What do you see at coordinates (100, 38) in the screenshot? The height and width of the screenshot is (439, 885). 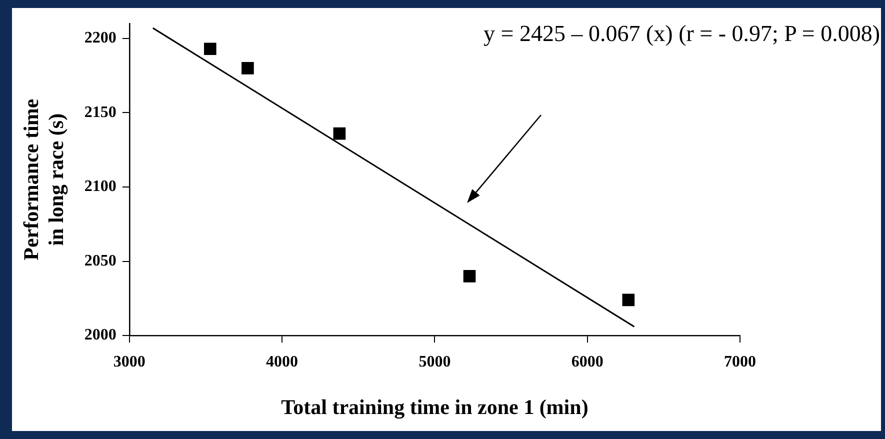 I see `y-tick-label: 2200` at bounding box center [100, 38].